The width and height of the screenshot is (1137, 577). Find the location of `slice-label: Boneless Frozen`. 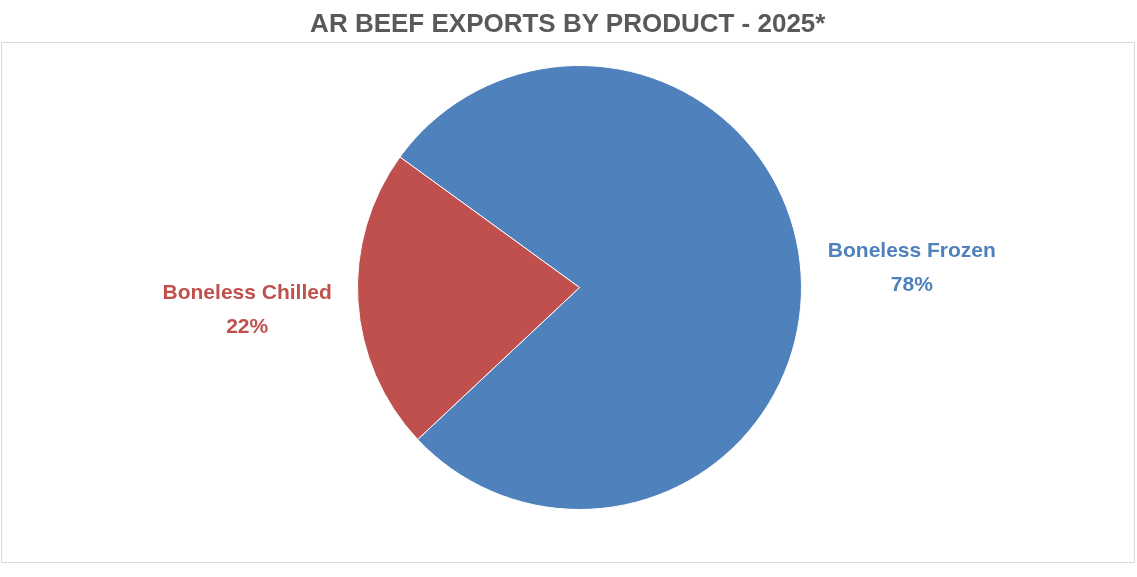

slice-label: Boneless Frozen is located at coordinates (911, 249).